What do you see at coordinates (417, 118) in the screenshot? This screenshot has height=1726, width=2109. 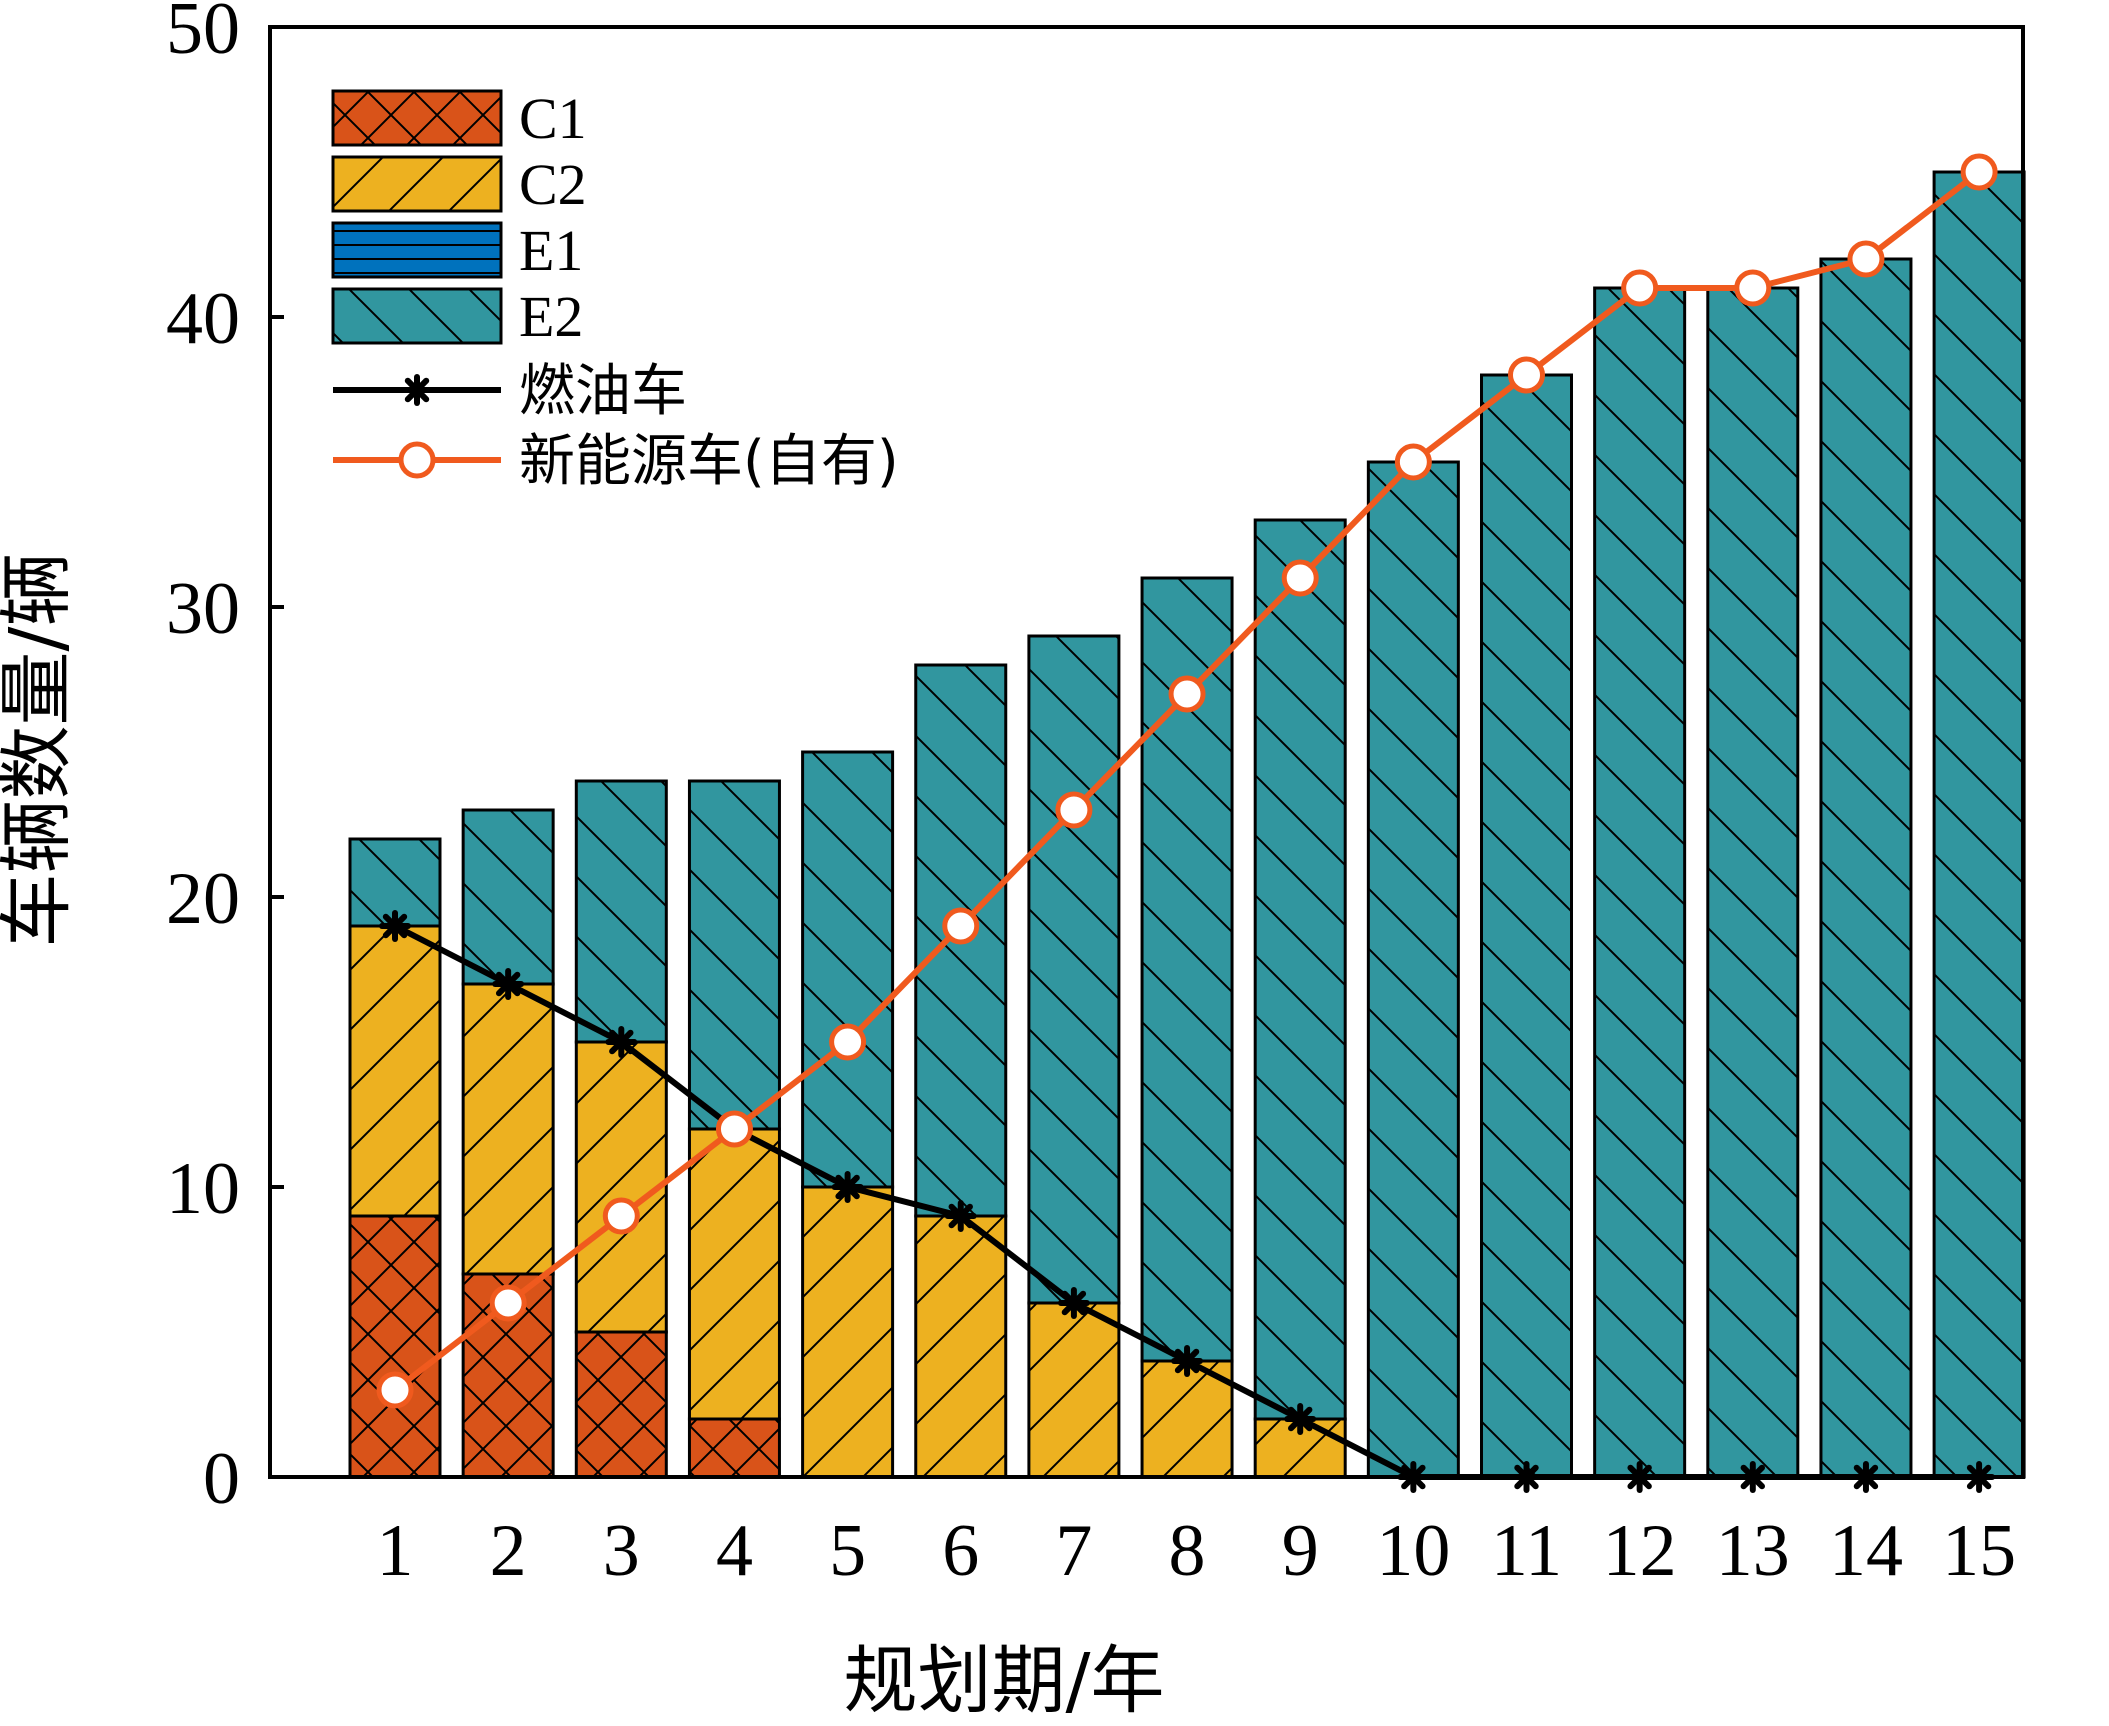 I see `legend-c1-swatch-hatch` at bounding box center [417, 118].